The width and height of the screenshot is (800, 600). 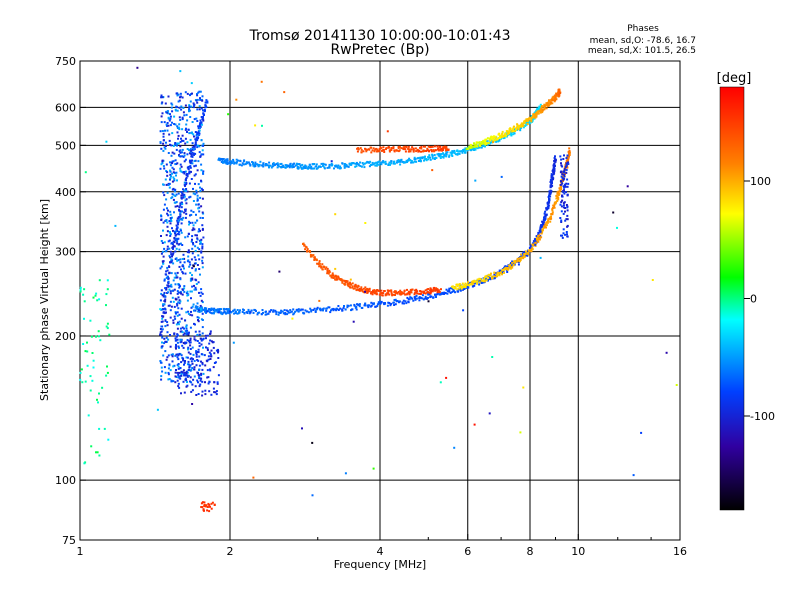 What do you see at coordinates (530, 551) in the screenshot?
I see `x-tick-label: 8` at bounding box center [530, 551].